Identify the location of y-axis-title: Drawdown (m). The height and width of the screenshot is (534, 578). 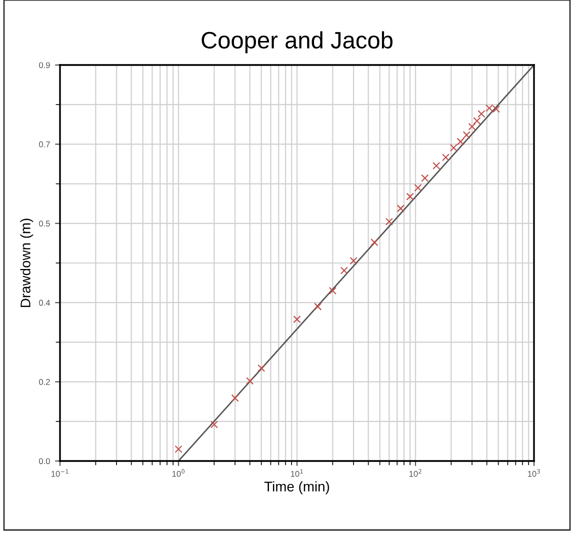
(27, 263).